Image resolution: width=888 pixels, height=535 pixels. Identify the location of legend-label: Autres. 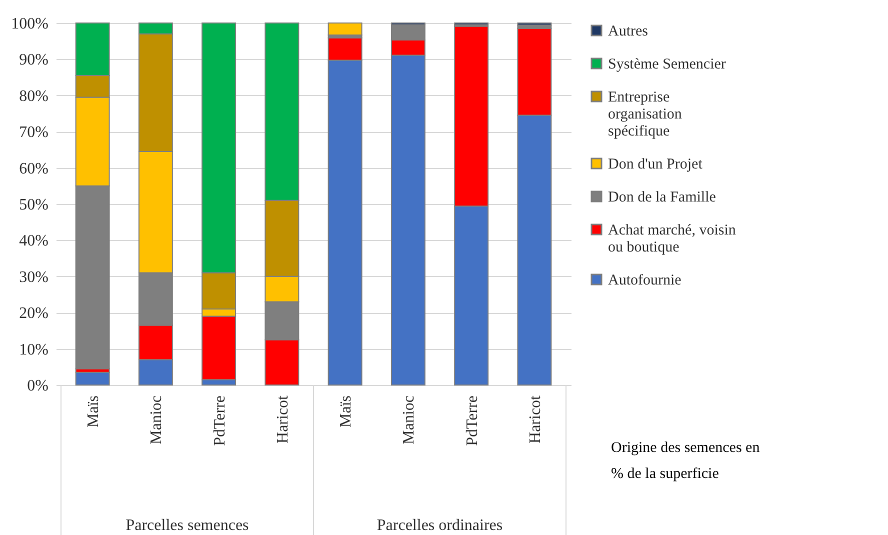
(628, 32).